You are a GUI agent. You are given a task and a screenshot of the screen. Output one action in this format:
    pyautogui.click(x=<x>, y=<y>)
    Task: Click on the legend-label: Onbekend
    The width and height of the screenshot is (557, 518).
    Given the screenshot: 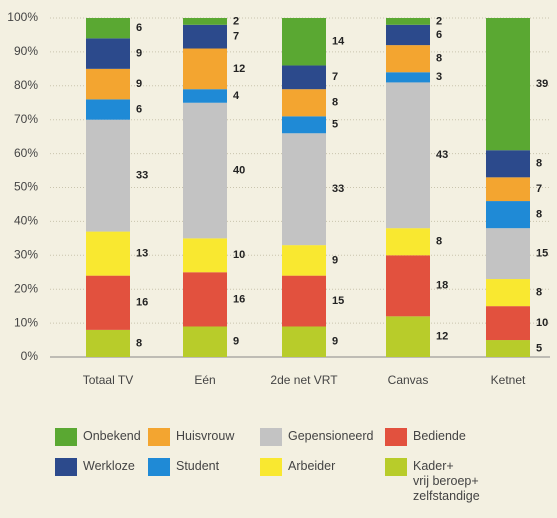 What is the action you would take?
    pyautogui.click(x=112, y=436)
    